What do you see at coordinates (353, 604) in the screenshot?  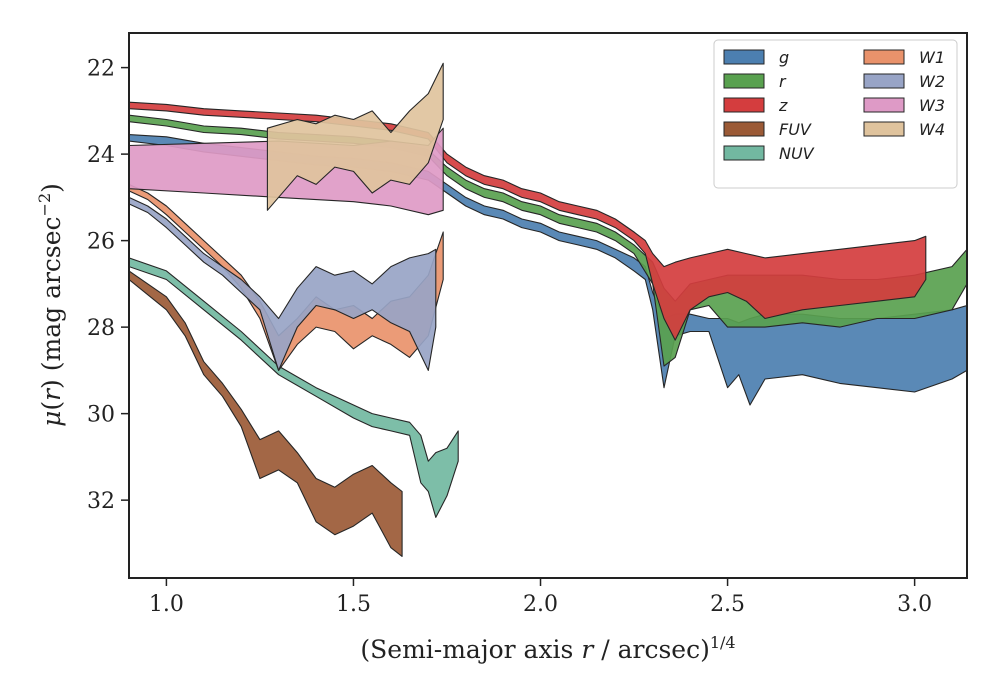 I see `x-tick-label: 1.5` at bounding box center [353, 604].